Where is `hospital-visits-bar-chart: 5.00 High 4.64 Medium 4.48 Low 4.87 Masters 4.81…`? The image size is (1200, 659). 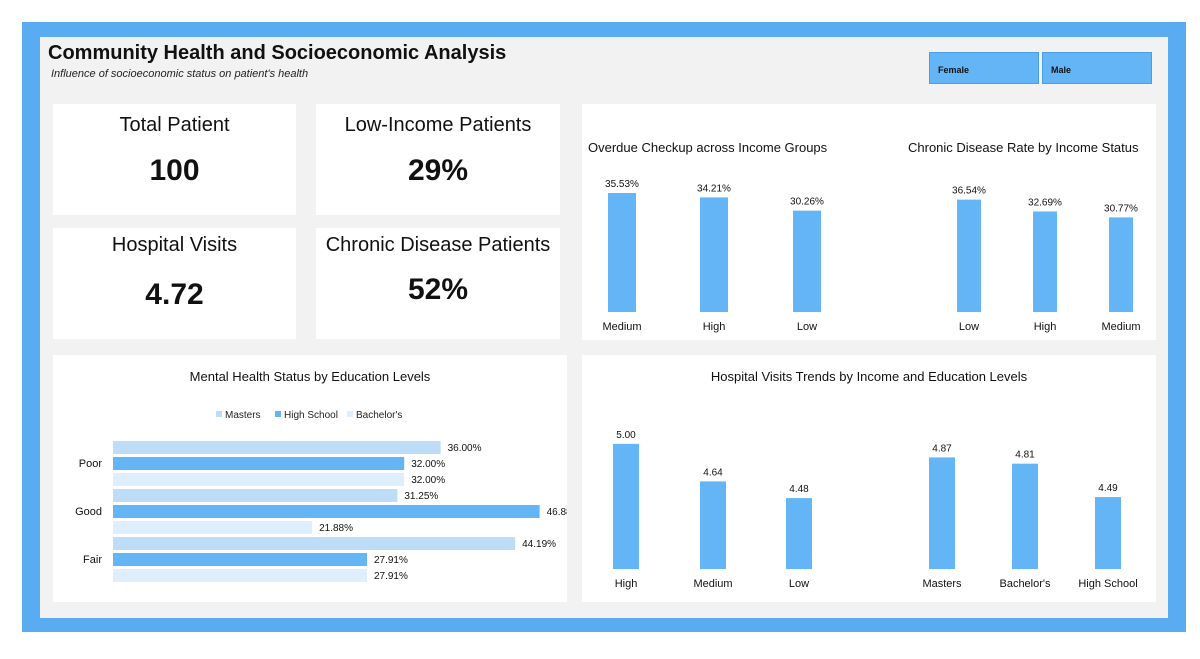 hospital-visits-bar-chart: 5.00 High 4.64 Medium 4.48 Low 4.87 Masters 4.81… is located at coordinates (875, 510).